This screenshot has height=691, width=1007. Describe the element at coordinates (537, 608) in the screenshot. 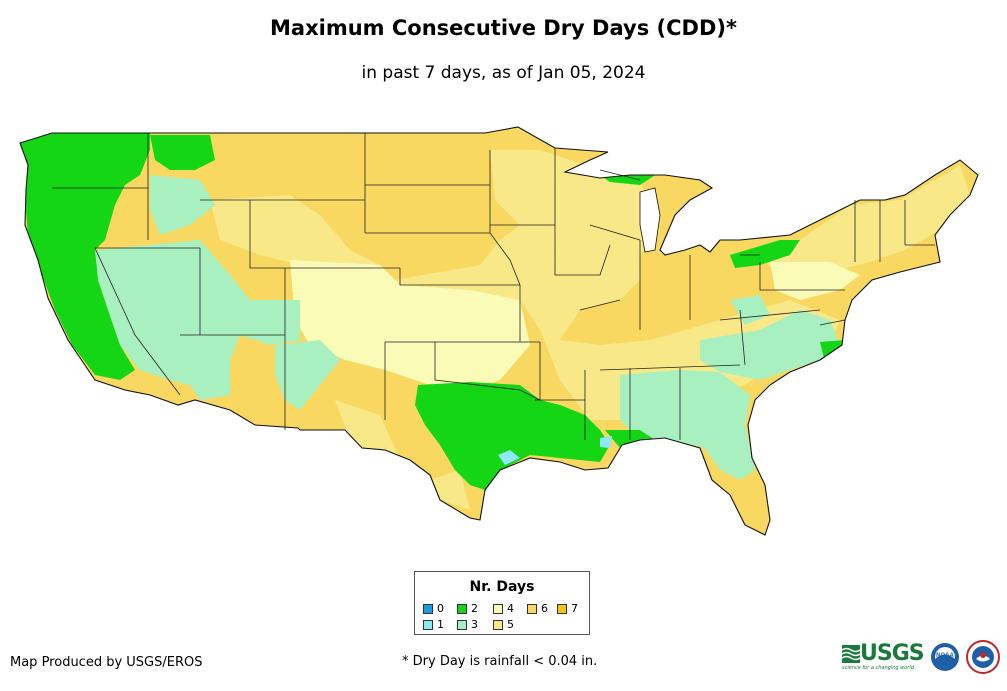

I see `legend-item-6: 6` at that location.